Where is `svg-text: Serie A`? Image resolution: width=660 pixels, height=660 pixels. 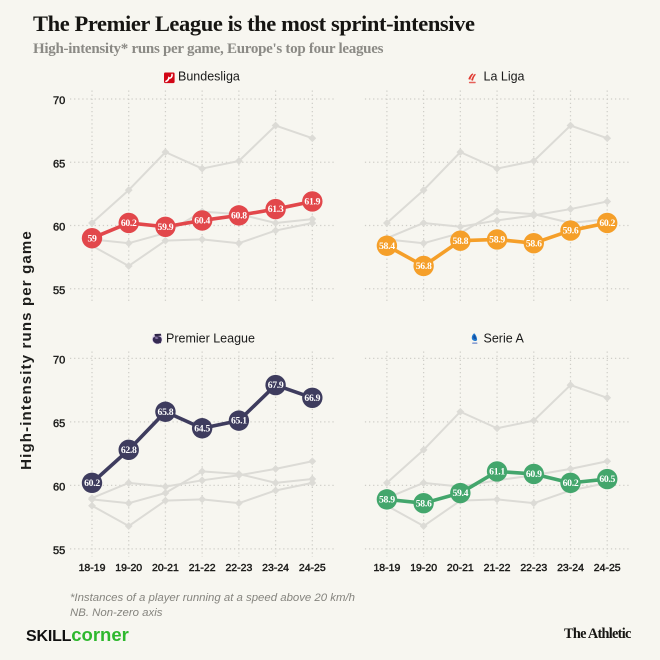 svg-text: Serie A is located at coordinates (504, 338).